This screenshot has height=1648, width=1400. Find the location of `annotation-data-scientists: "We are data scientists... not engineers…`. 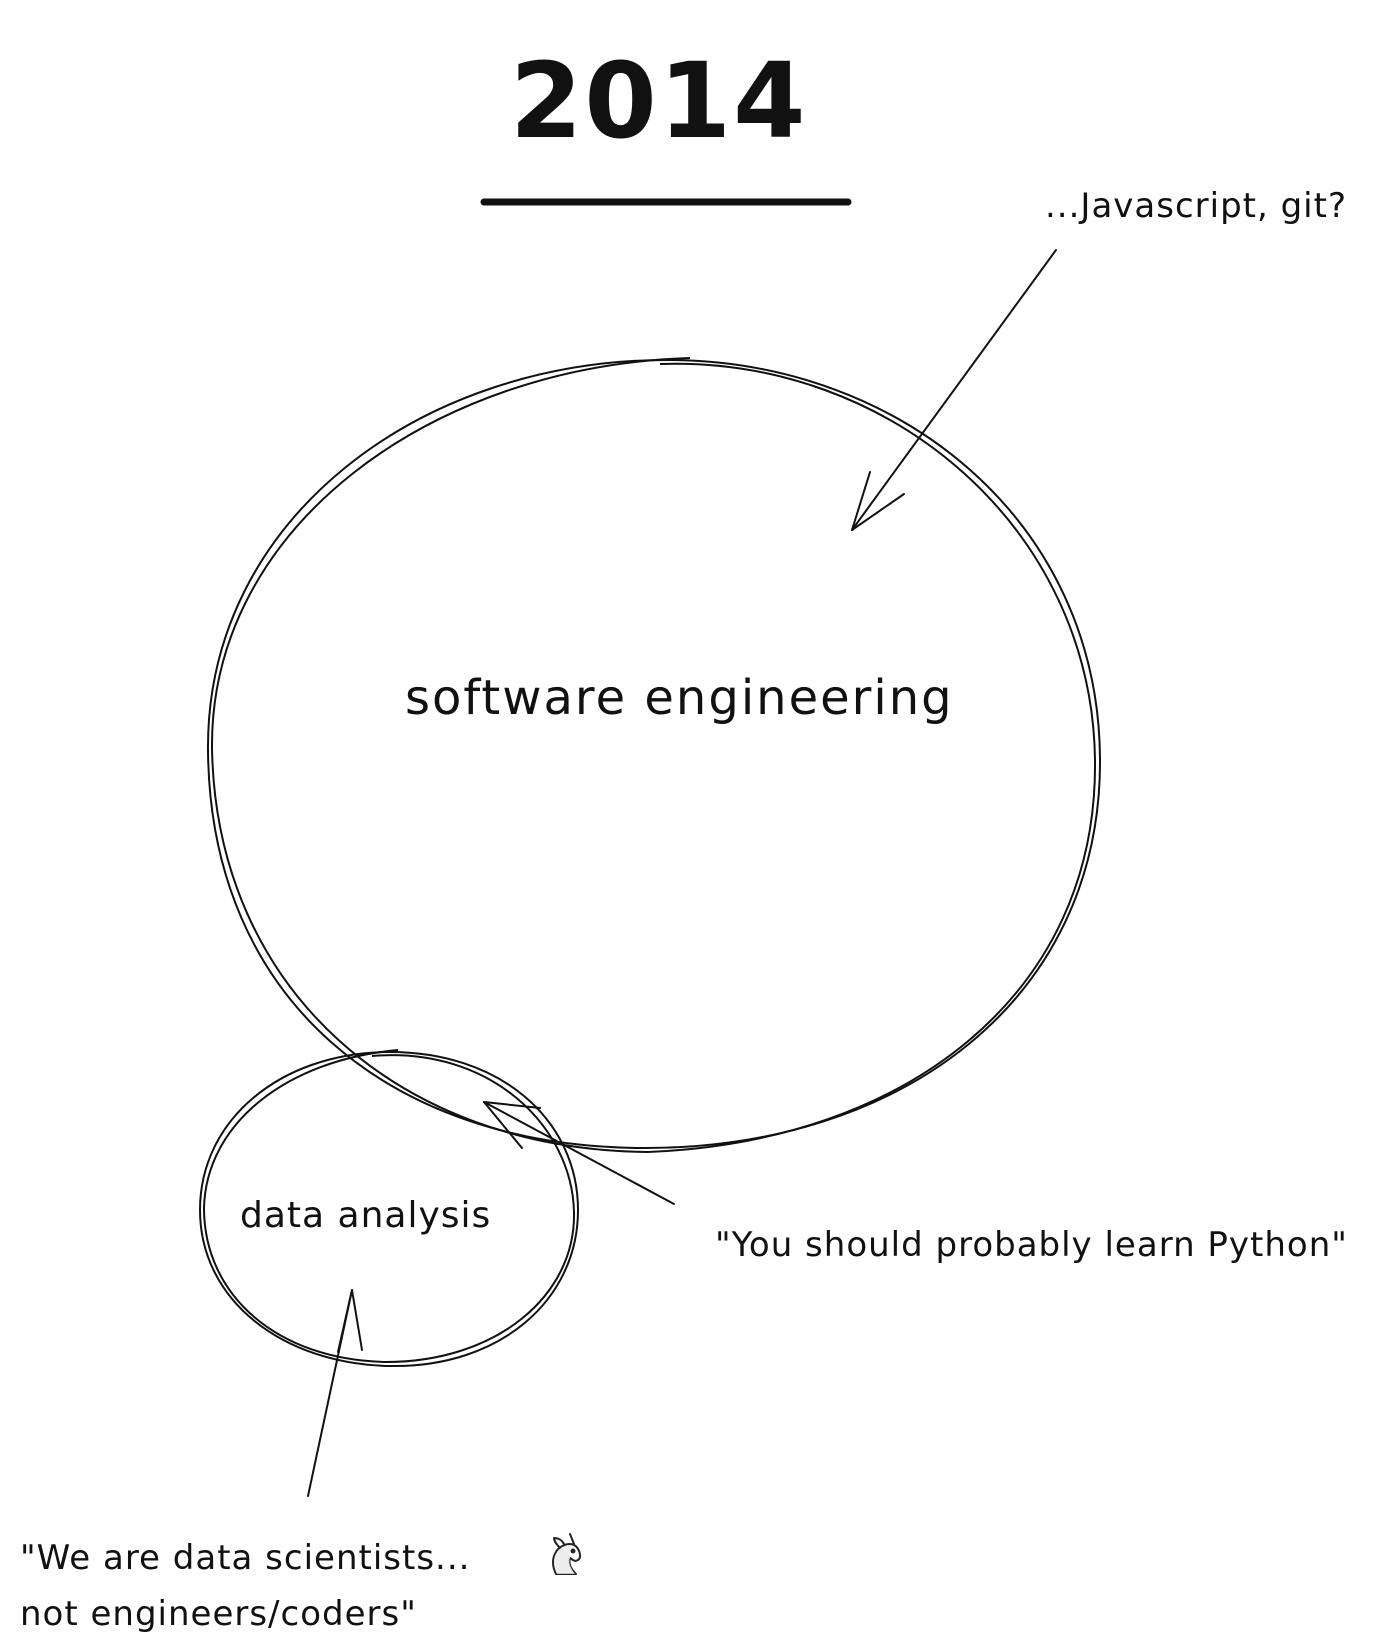

annotation-data-scientists: "We are data scientists... not engineers… is located at coordinates (245, 1586).